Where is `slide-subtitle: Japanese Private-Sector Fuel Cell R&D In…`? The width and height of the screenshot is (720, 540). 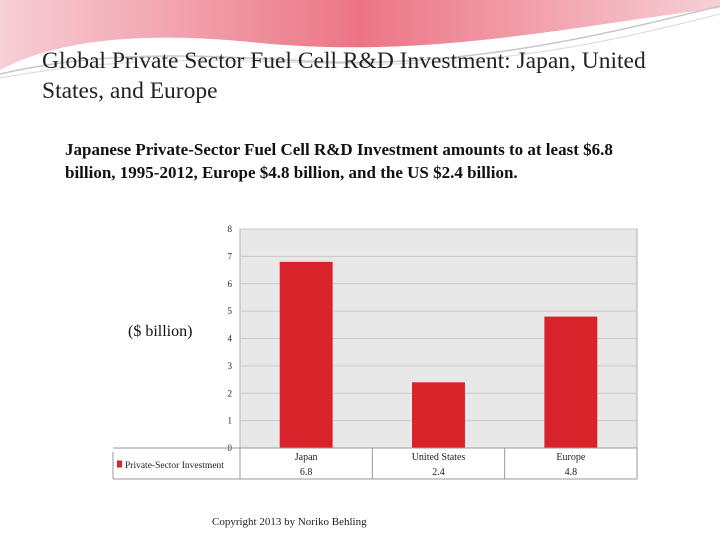 slide-subtitle: Japanese Private-Sector Fuel Cell R&D In… is located at coordinates (339, 161).